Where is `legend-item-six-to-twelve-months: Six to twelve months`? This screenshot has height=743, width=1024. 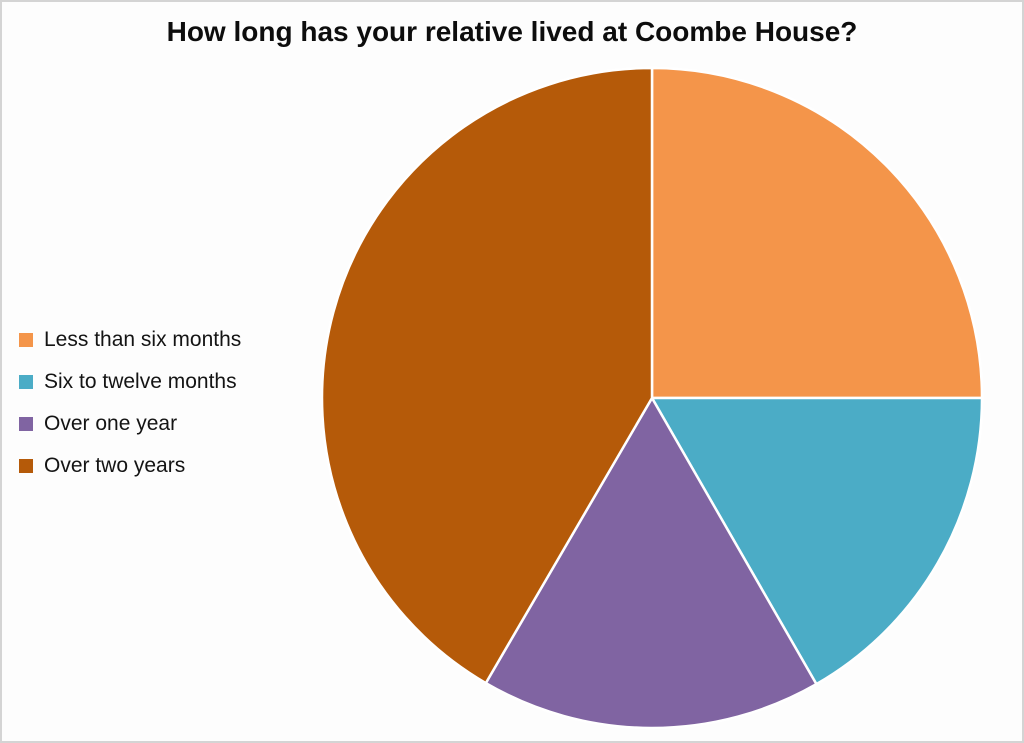 legend-item-six-to-twelve-months: Six to twelve months is located at coordinates (130, 382).